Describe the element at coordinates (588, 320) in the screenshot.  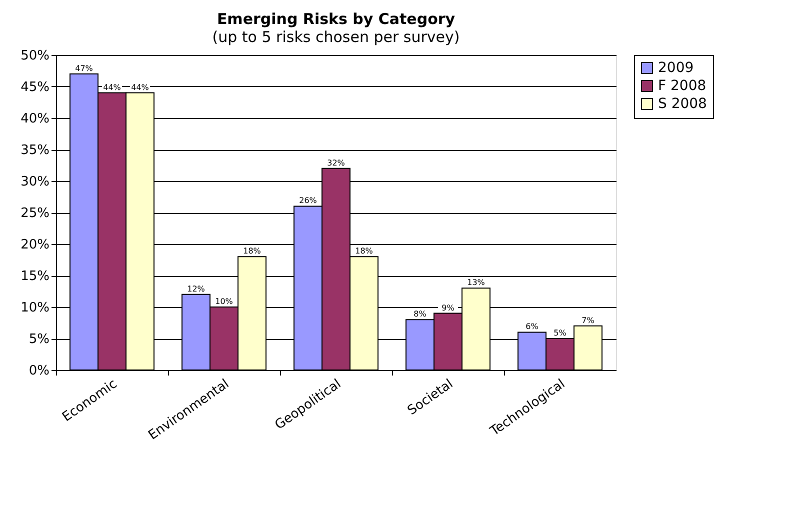
I see `data-label: 7%` at that location.